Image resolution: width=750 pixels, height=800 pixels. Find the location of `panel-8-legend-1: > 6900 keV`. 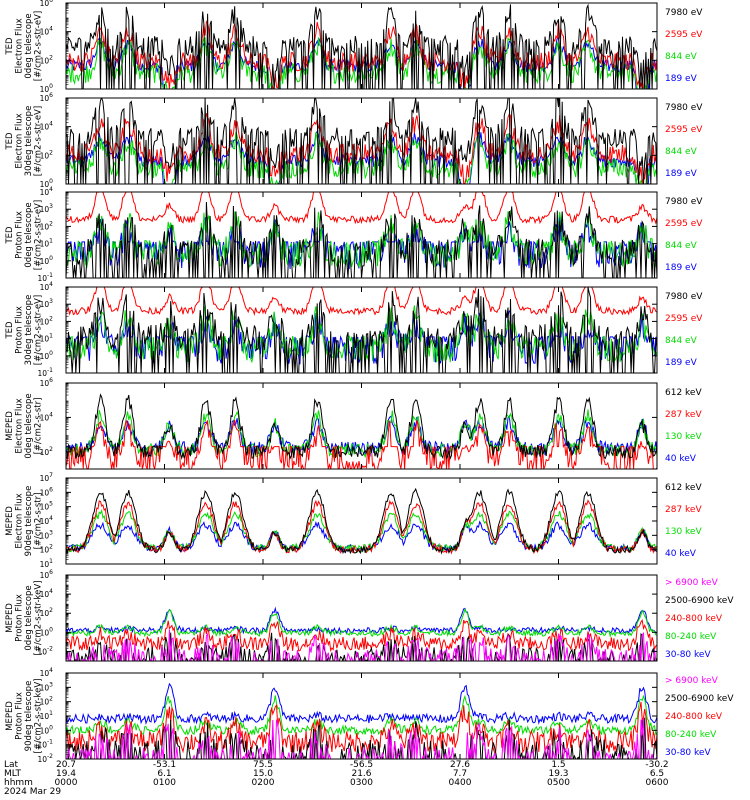

panel-8-legend-1: > 6900 keV is located at coordinates (692, 681).